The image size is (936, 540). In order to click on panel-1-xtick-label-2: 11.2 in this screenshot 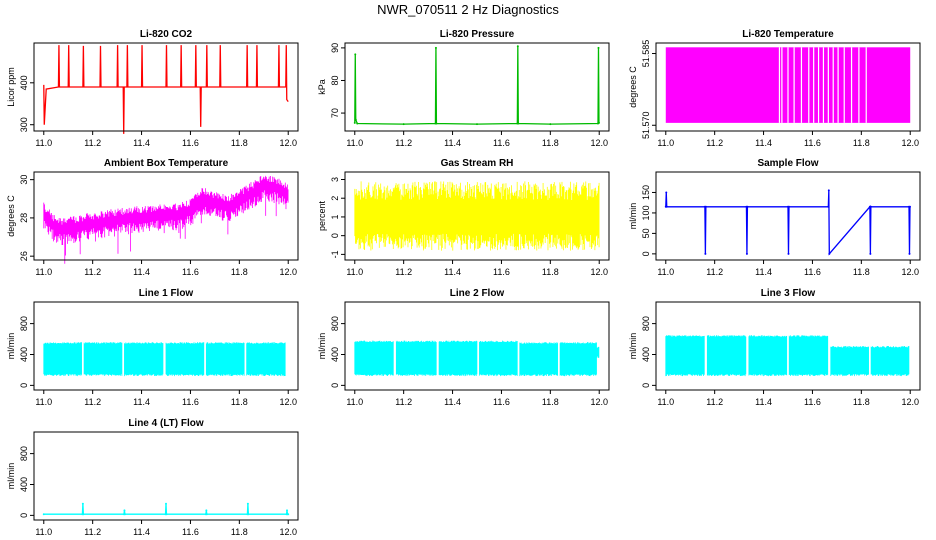, I will do `click(92, 143)`.